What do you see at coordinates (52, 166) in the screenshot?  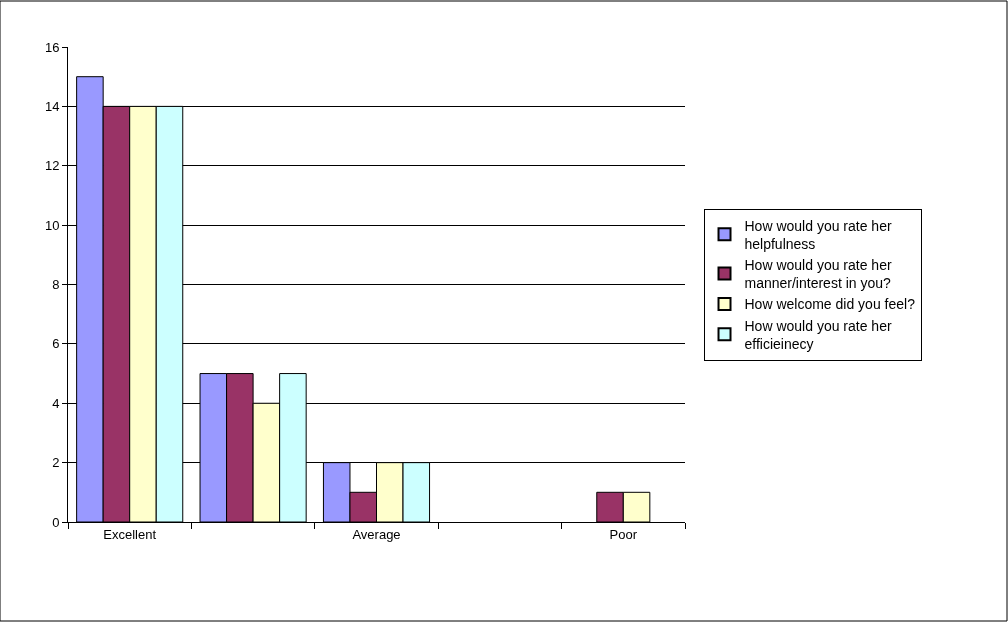 I see `y-tick-label: 12` at bounding box center [52, 166].